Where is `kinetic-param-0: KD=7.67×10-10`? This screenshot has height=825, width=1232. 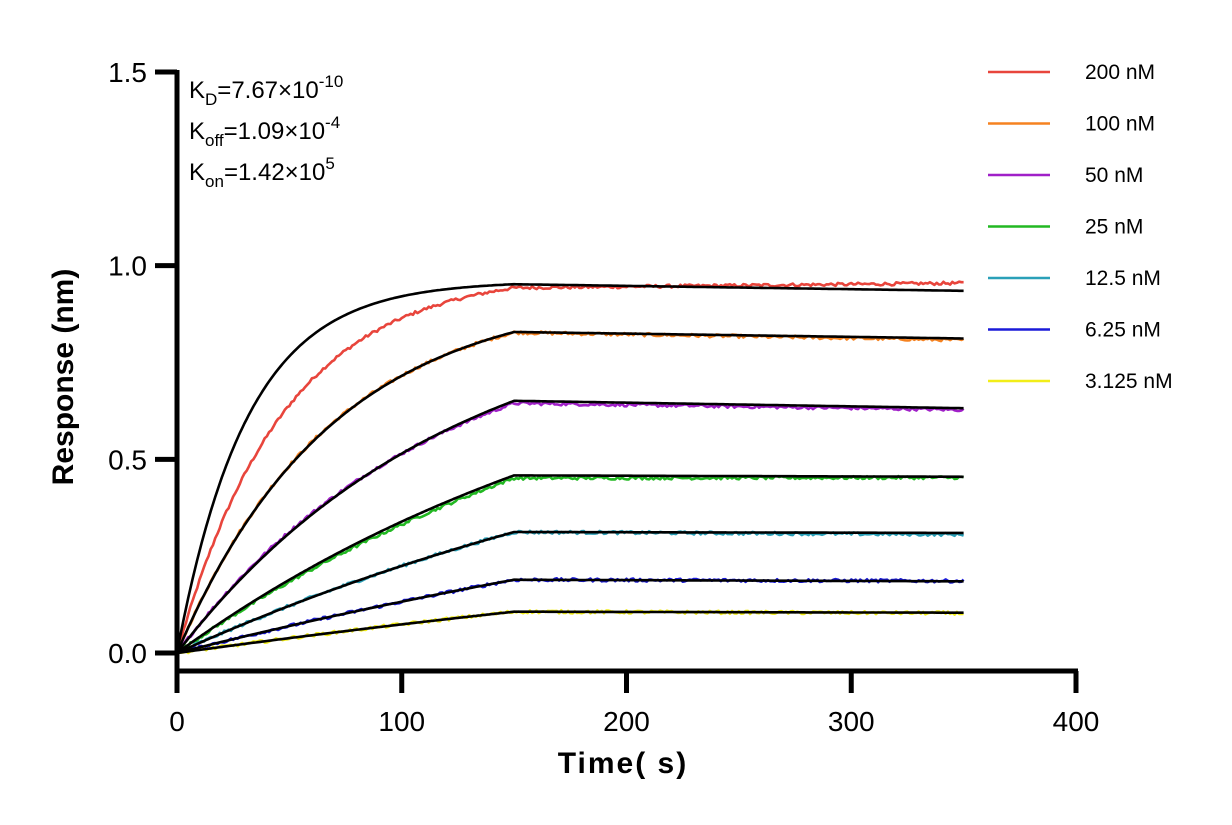 kinetic-param-0: KD=7.67×10-10 is located at coordinates (266, 90).